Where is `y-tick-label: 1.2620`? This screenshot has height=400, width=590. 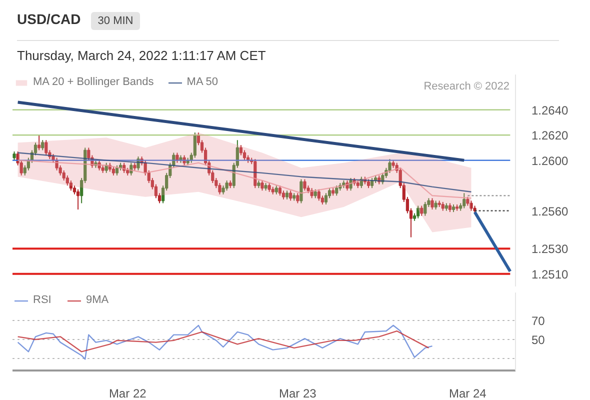
y-tick-label: 1.2620 is located at coordinates (550, 135).